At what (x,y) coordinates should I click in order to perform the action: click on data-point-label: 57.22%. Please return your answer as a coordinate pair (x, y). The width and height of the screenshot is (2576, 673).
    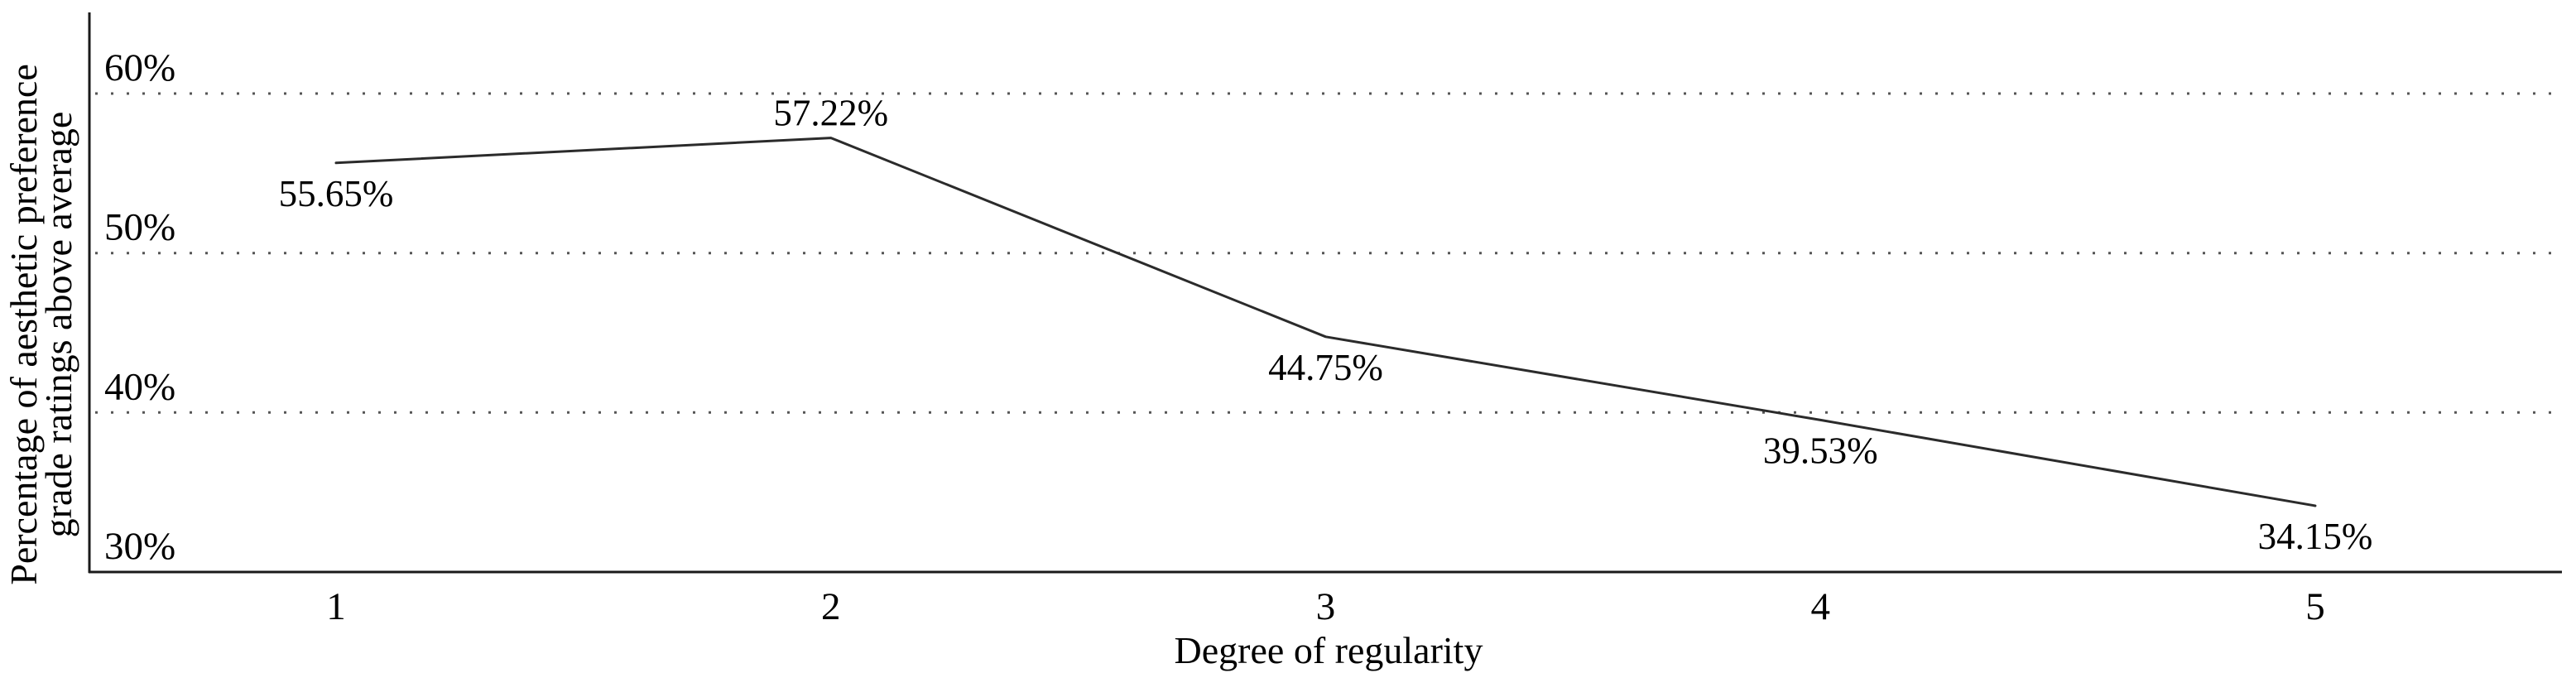
    Looking at the image, I should click on (830, 113).